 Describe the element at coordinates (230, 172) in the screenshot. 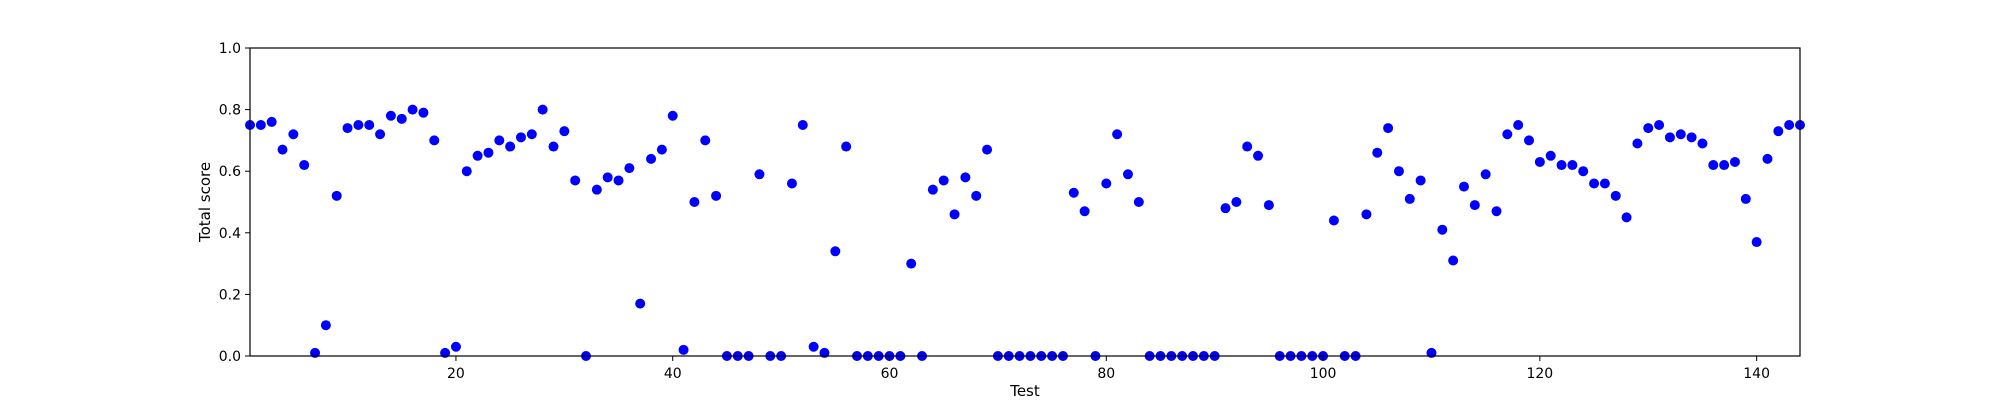

I see `y-tick-label: 0.6` at that location.